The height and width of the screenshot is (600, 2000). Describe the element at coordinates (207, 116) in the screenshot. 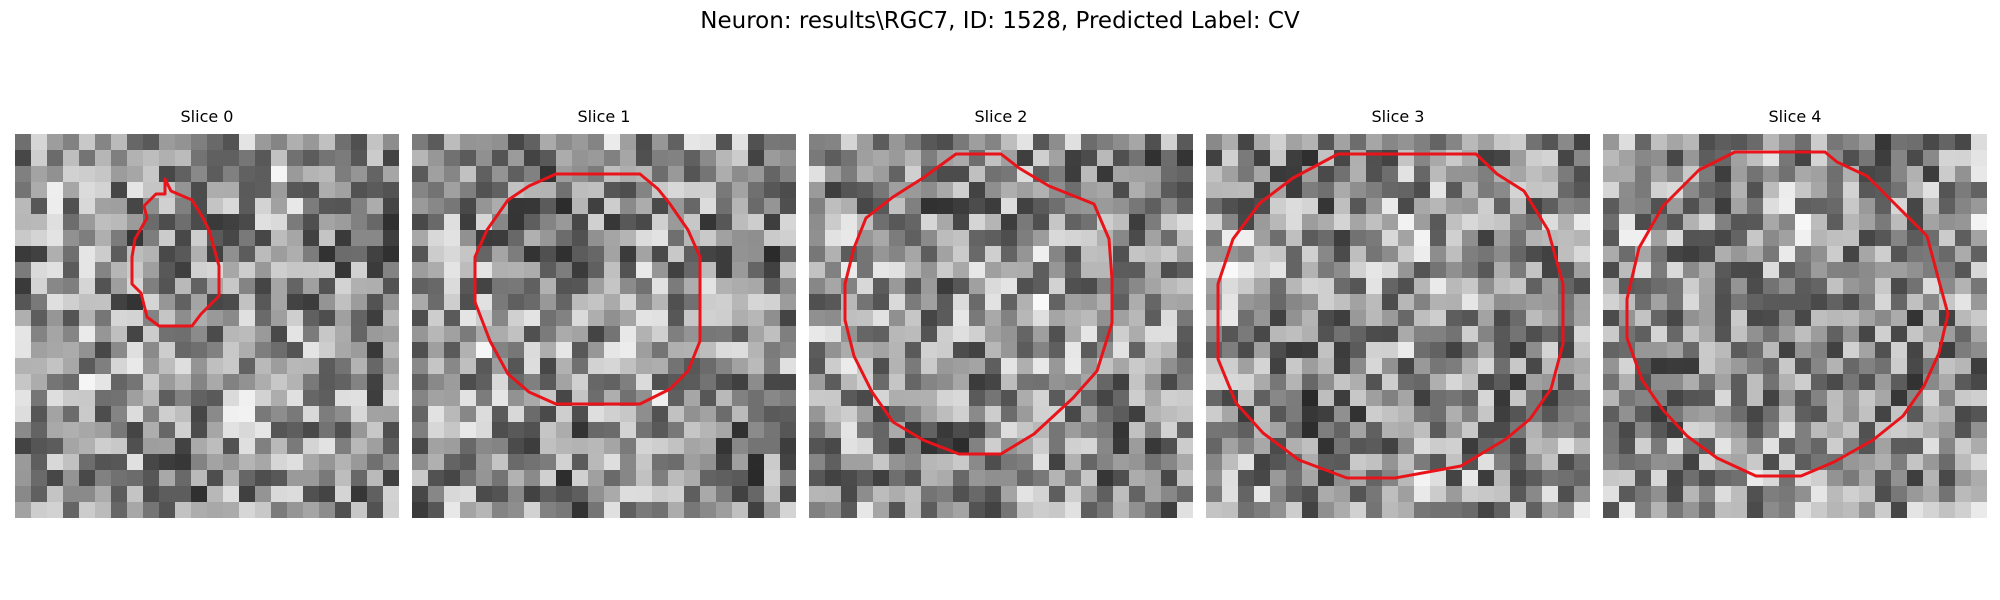

I see `slice-title: Slice 0` at that location.